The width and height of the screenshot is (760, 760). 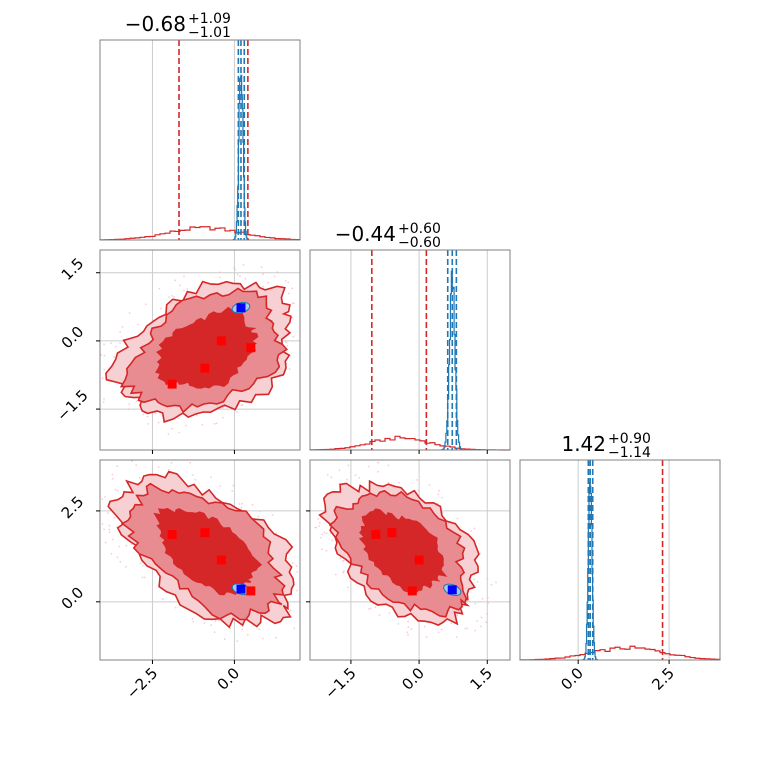 What do you see at coordinates (482, 679) in the screenshot?
I see `tick-label-x: 1.5` at bounding box center [482, 679].